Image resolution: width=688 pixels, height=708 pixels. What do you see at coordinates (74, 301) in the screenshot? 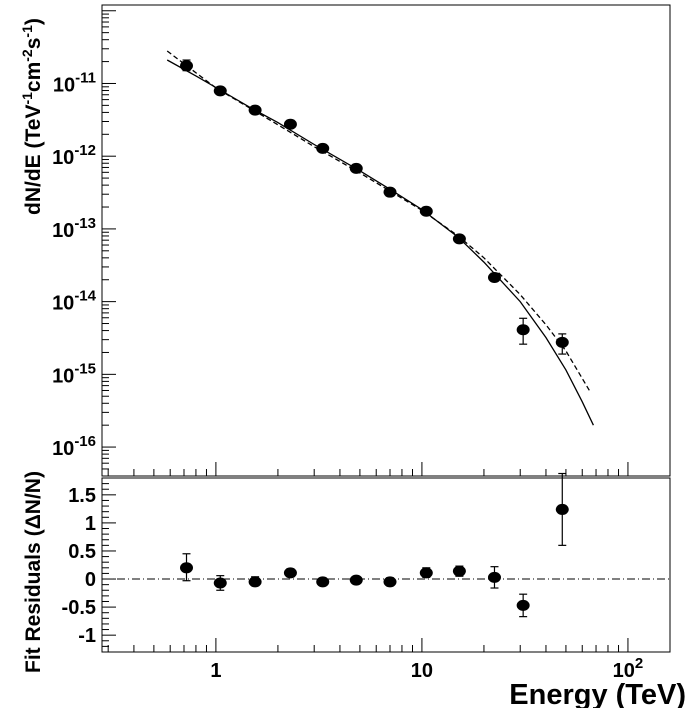
I see `spectrum-y-tick-label: 10-14` at bounding box center [74, 301].